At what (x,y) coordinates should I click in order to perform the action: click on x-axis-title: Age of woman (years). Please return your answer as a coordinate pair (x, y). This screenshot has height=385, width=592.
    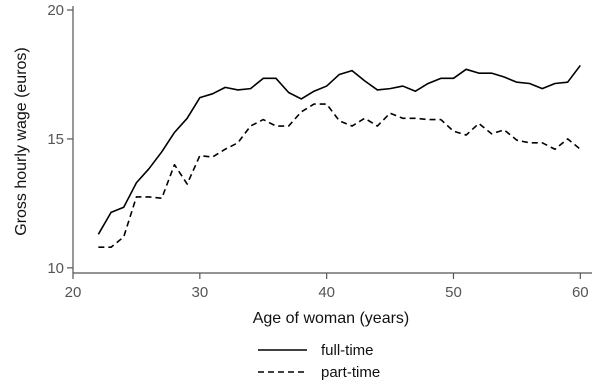
    Looking at the image, I should click on (331, 318).